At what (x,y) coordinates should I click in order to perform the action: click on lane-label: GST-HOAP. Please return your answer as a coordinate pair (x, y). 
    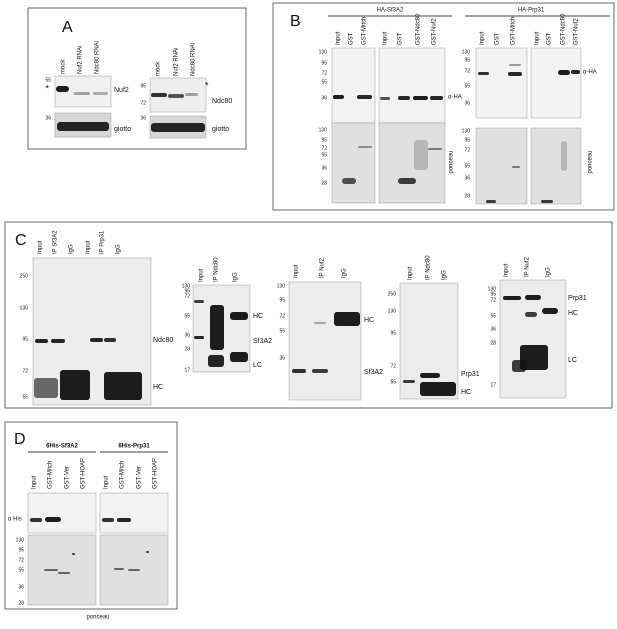
    Looking at the image, I should click on (156, 473).